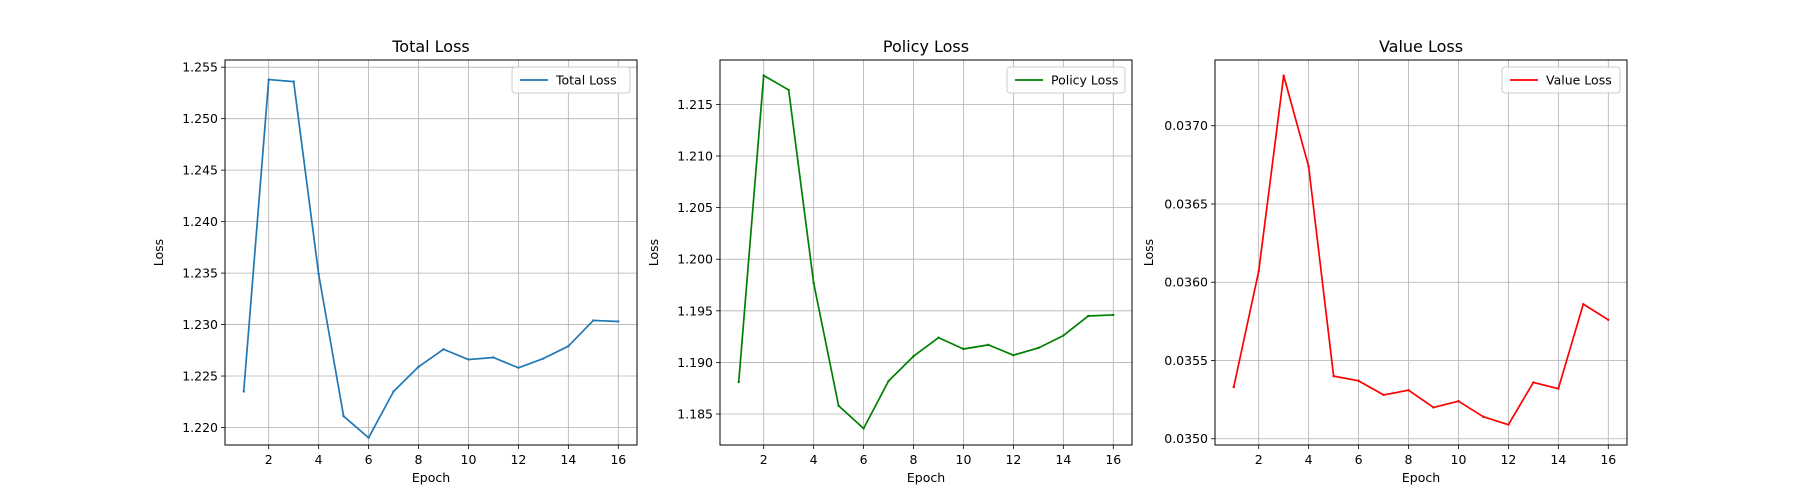 The height and width of the screenshot is (500, 1800). I want to click on legend-label: Policy Loss, so click(1084, 80).